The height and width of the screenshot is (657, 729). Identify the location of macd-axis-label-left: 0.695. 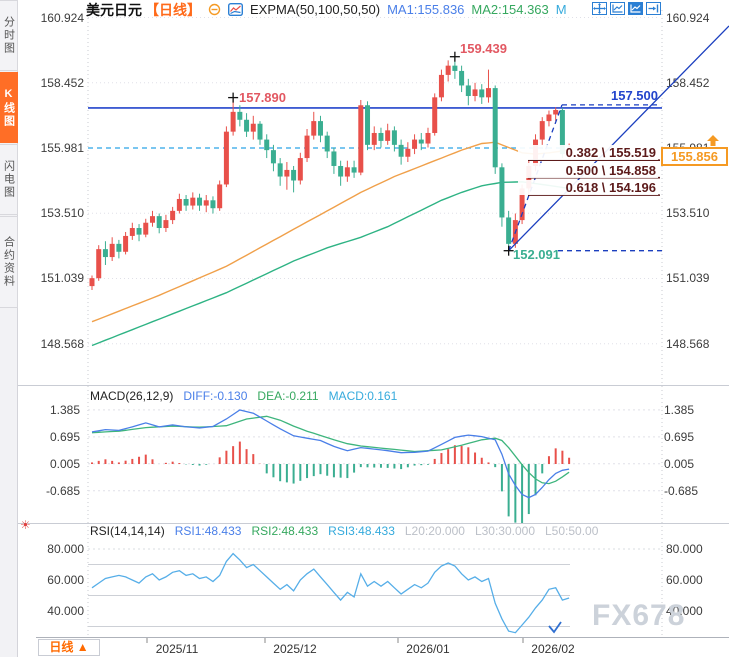
(64, 436).